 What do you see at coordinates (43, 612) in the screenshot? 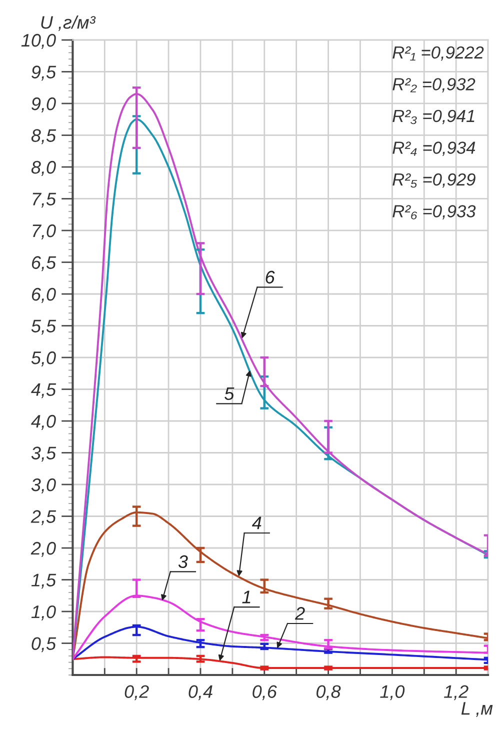
I see `y-tick-label: 1,0` at bounding box center [43, 612].